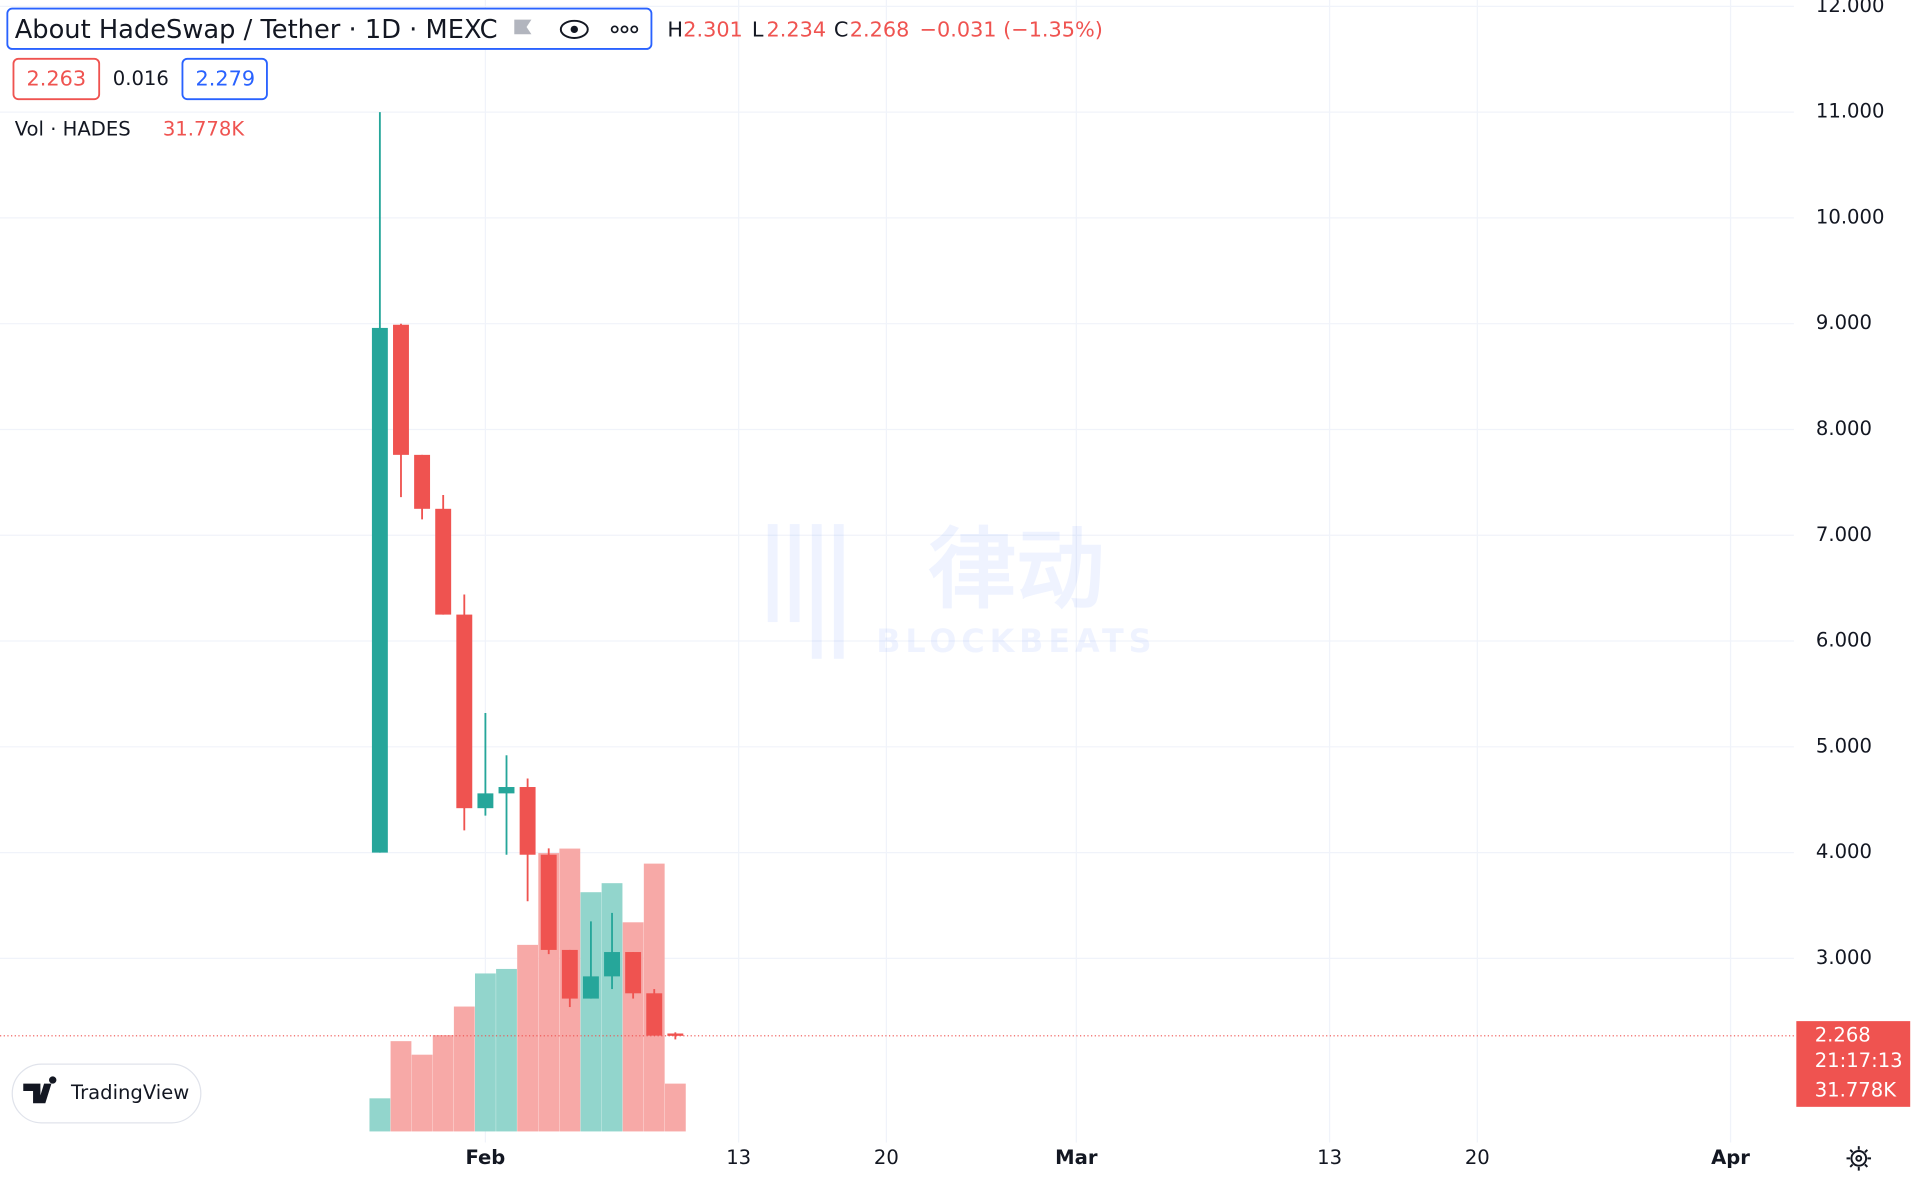 The width and height of the screenshot is (1920, 1182). What do you see at coordinates (1850, 8) in the screenshot?
I see `y-tick-label: 12.000` at bounding box center [1850, 8].